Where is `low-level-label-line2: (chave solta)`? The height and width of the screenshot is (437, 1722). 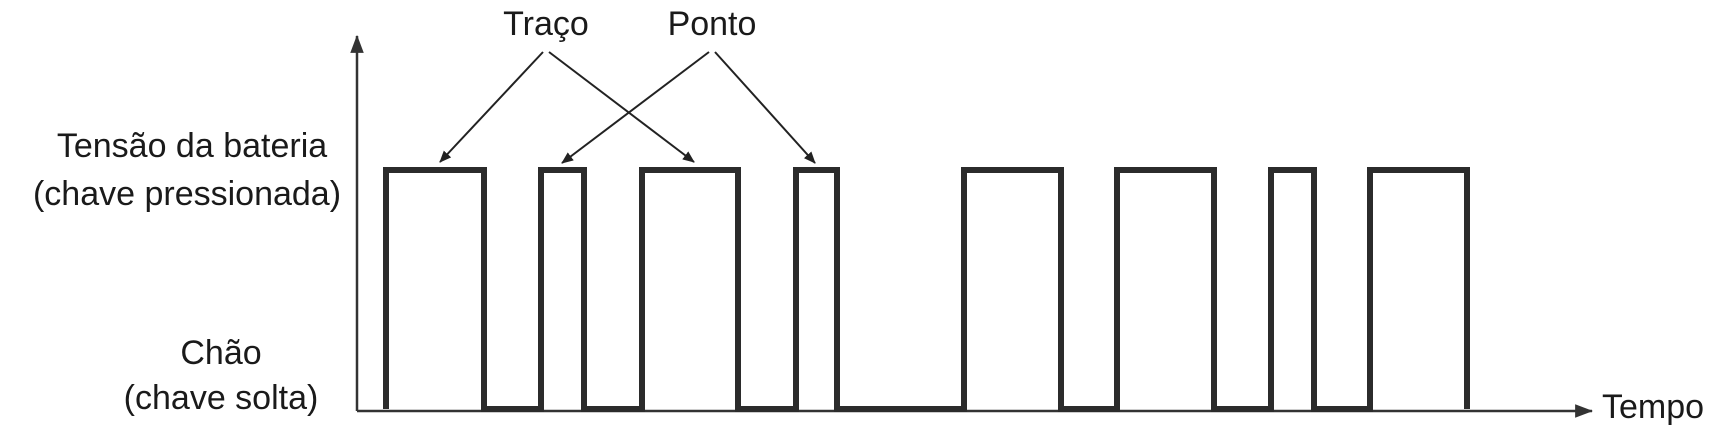 low-level-label-line2: (chave solta) is located at coordinates (221, 398).